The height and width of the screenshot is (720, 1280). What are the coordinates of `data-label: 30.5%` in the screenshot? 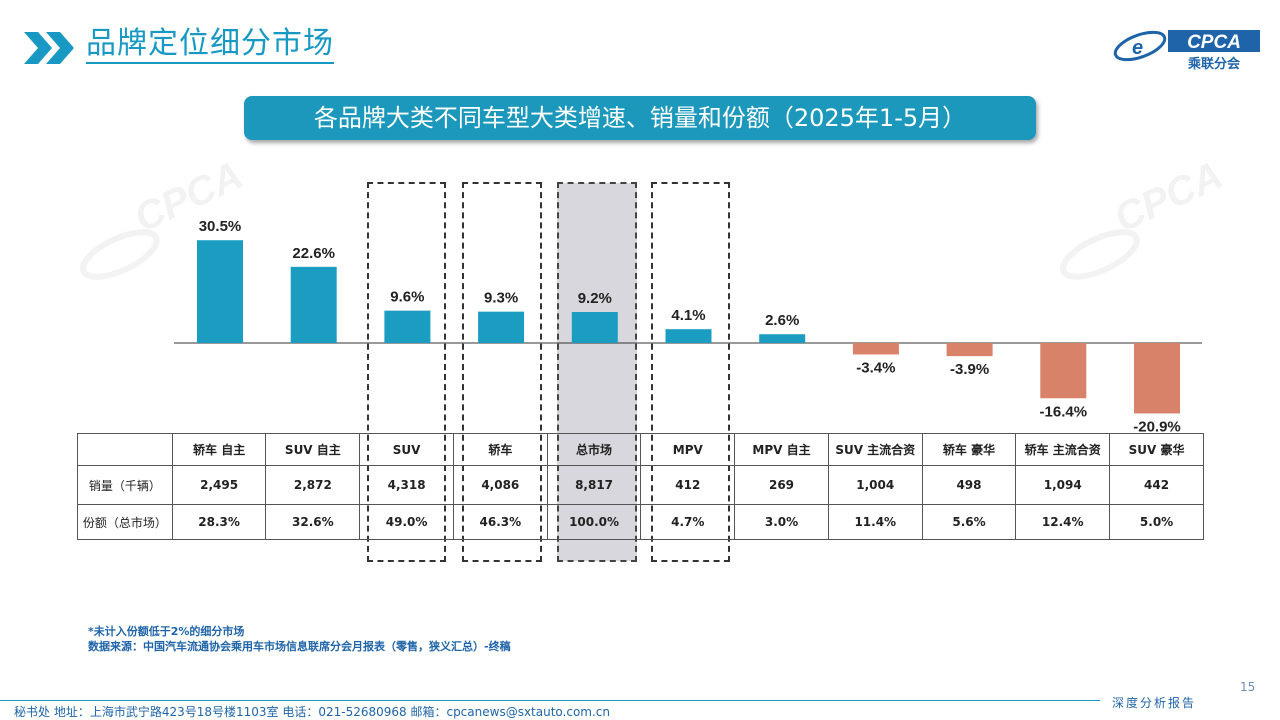 It's located at (220, 226).